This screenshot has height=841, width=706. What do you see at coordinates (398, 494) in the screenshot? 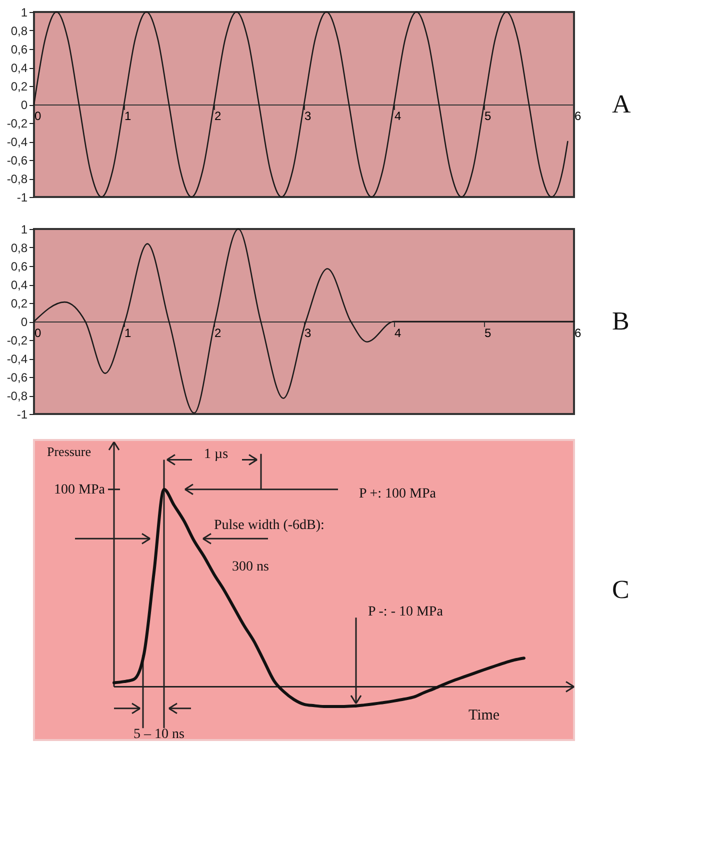
I see `annotation: P +: 100 MPa` at bounding box center [398, 494].